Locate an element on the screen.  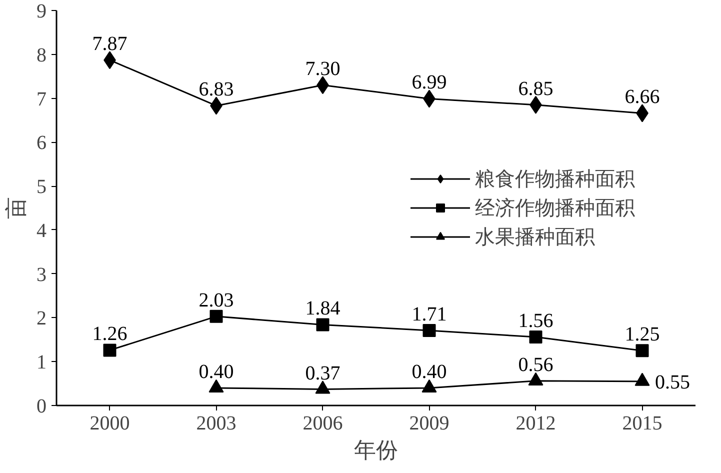
x-tick-label: 2009 is located at coordinates (429, 423).